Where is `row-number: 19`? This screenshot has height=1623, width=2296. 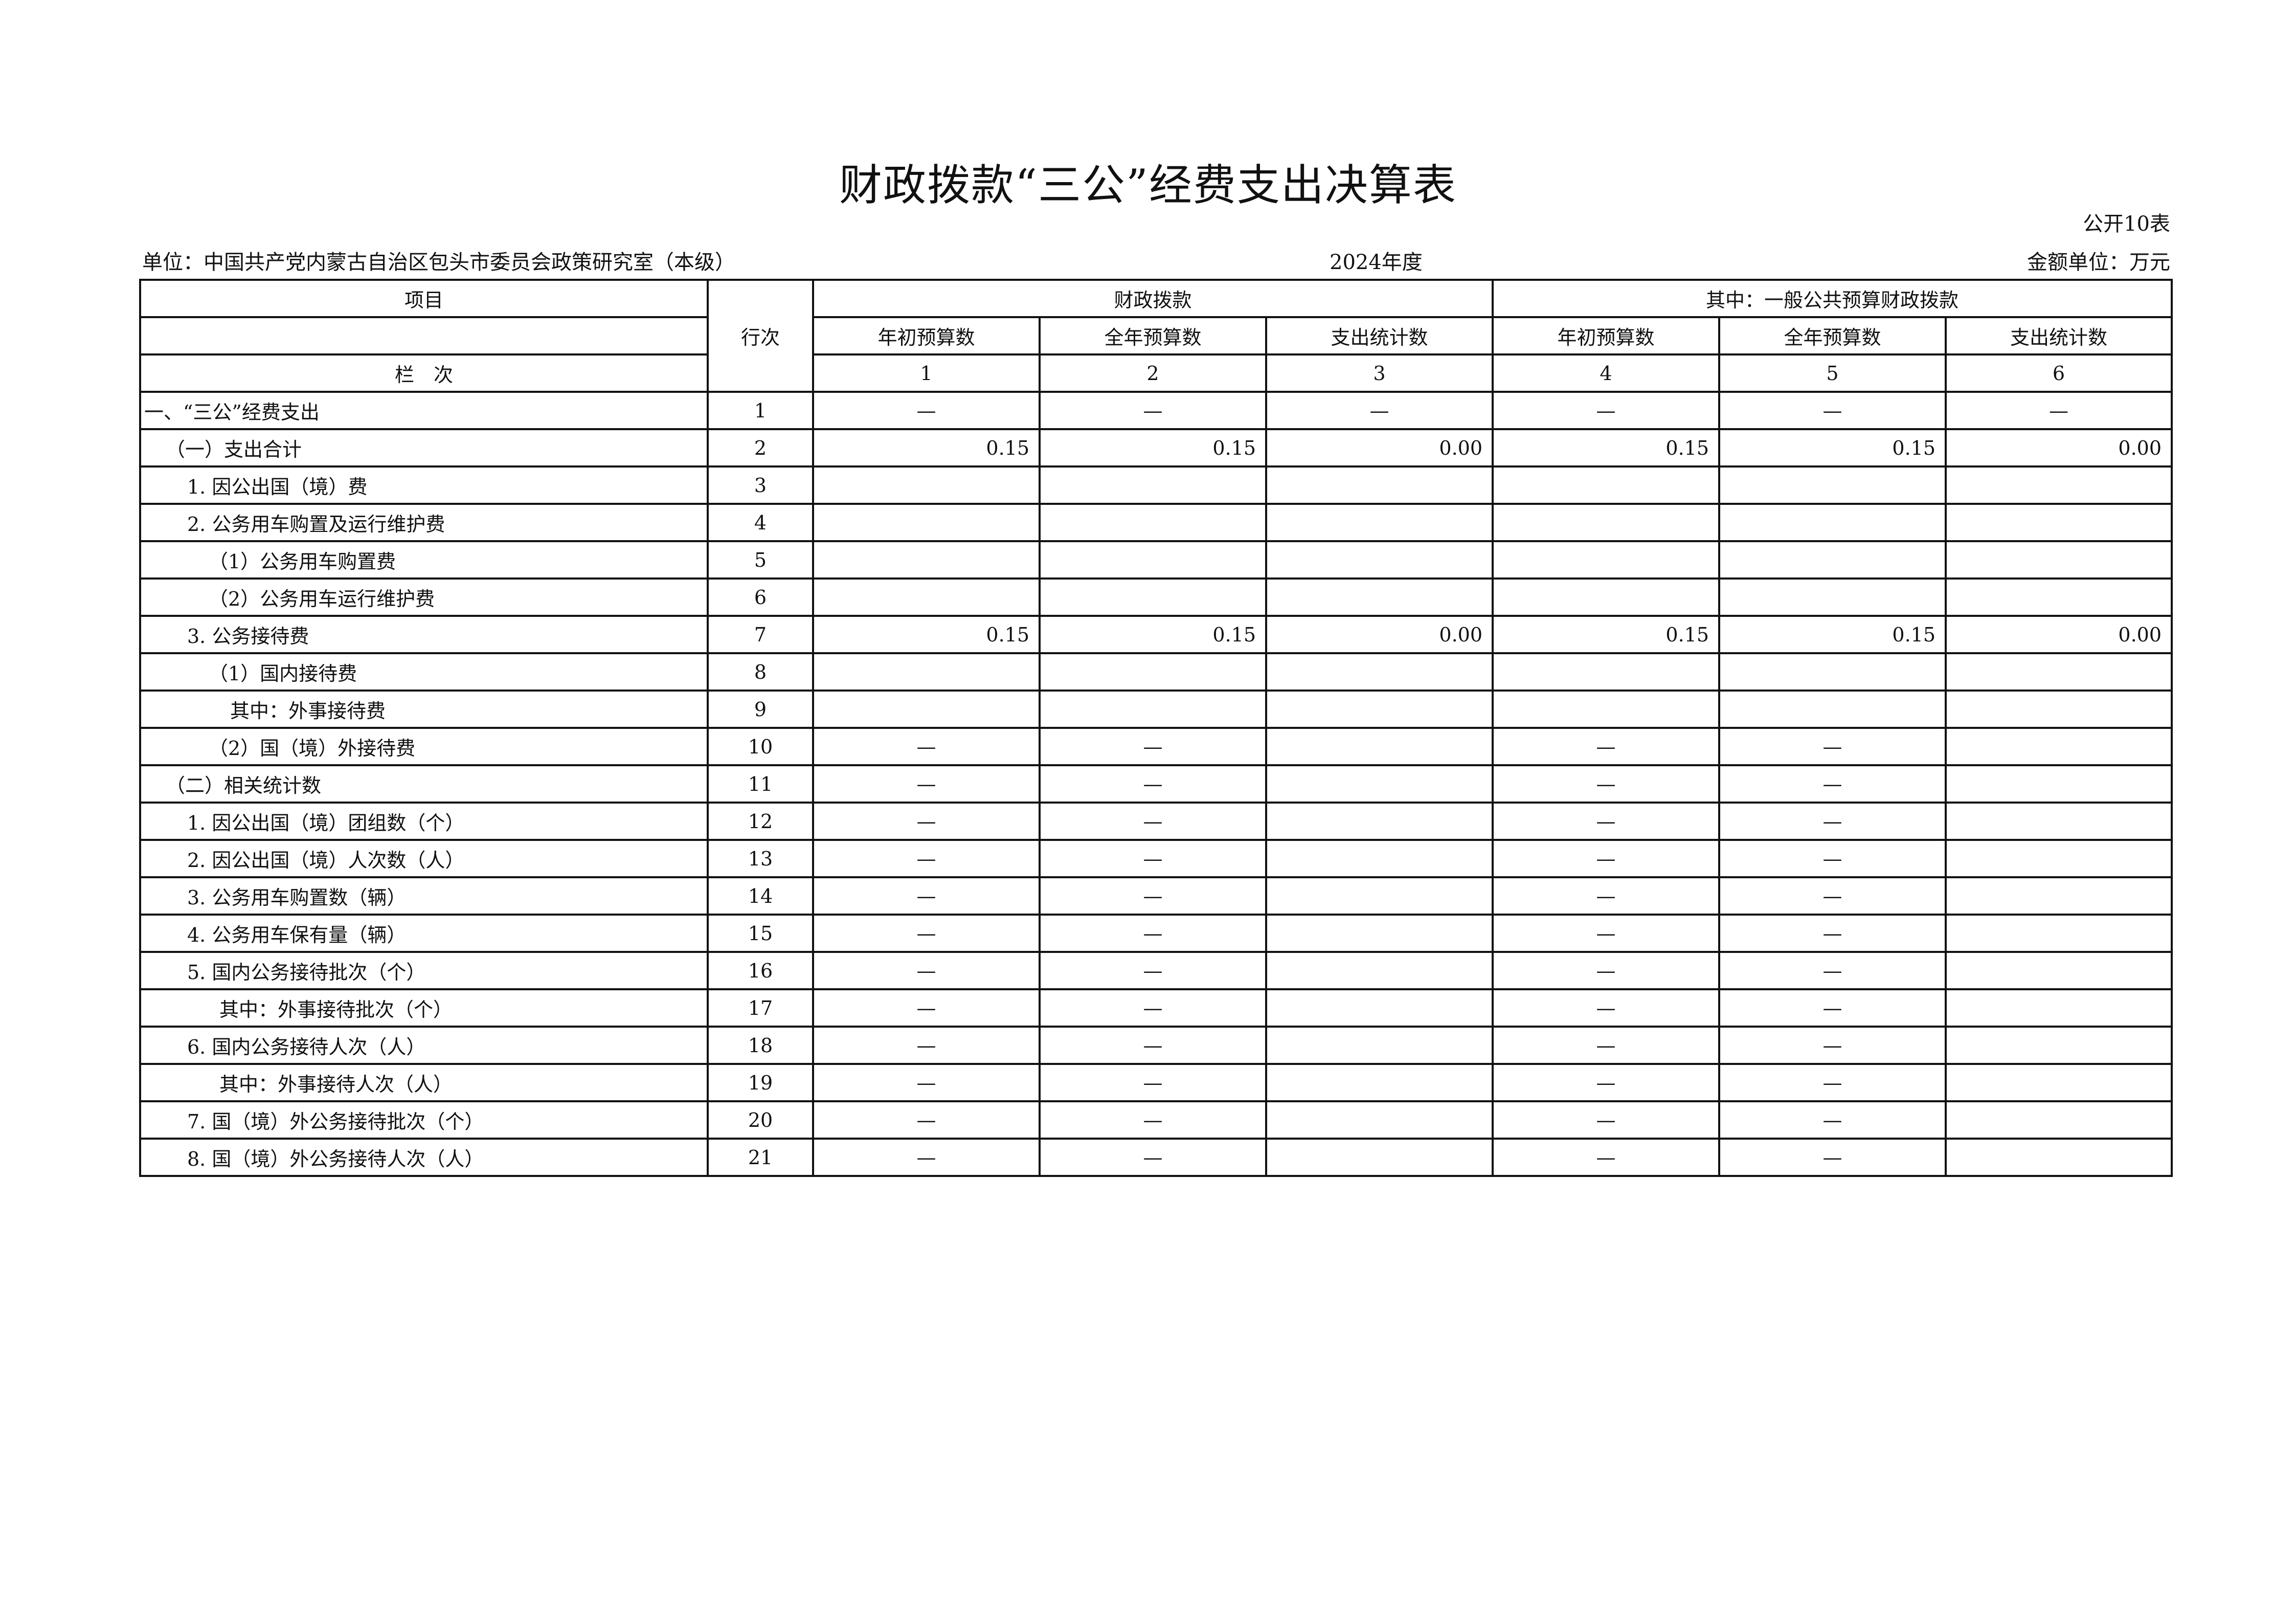 row-number: 19 is located at coordinates (761, 1082).